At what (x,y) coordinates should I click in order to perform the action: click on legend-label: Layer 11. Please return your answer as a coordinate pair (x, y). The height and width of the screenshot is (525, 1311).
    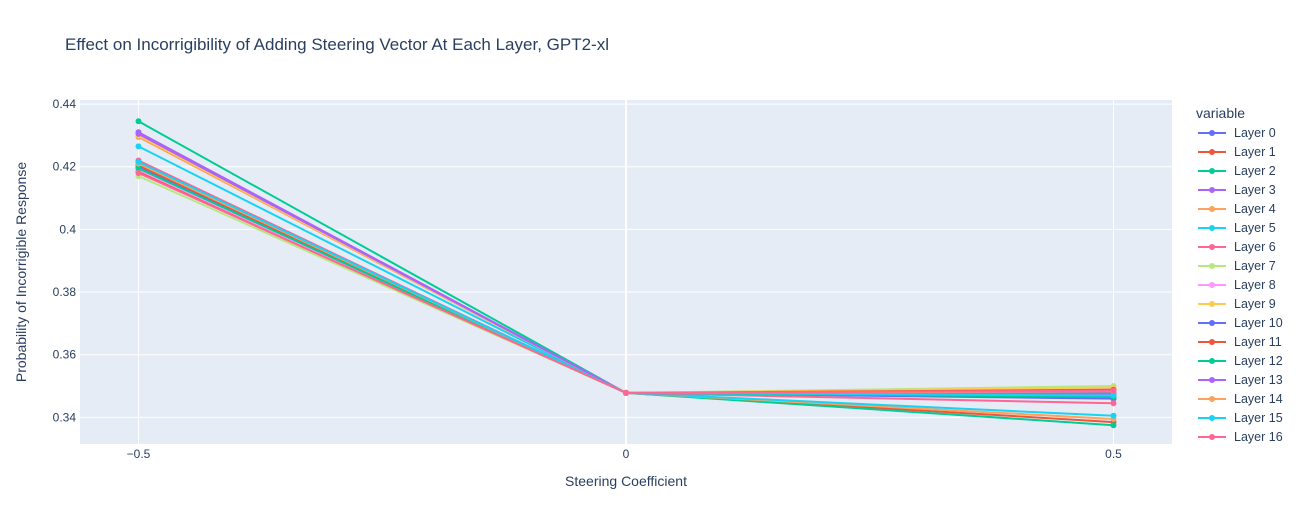
    Looking at the image, I should click on (1258, 342).